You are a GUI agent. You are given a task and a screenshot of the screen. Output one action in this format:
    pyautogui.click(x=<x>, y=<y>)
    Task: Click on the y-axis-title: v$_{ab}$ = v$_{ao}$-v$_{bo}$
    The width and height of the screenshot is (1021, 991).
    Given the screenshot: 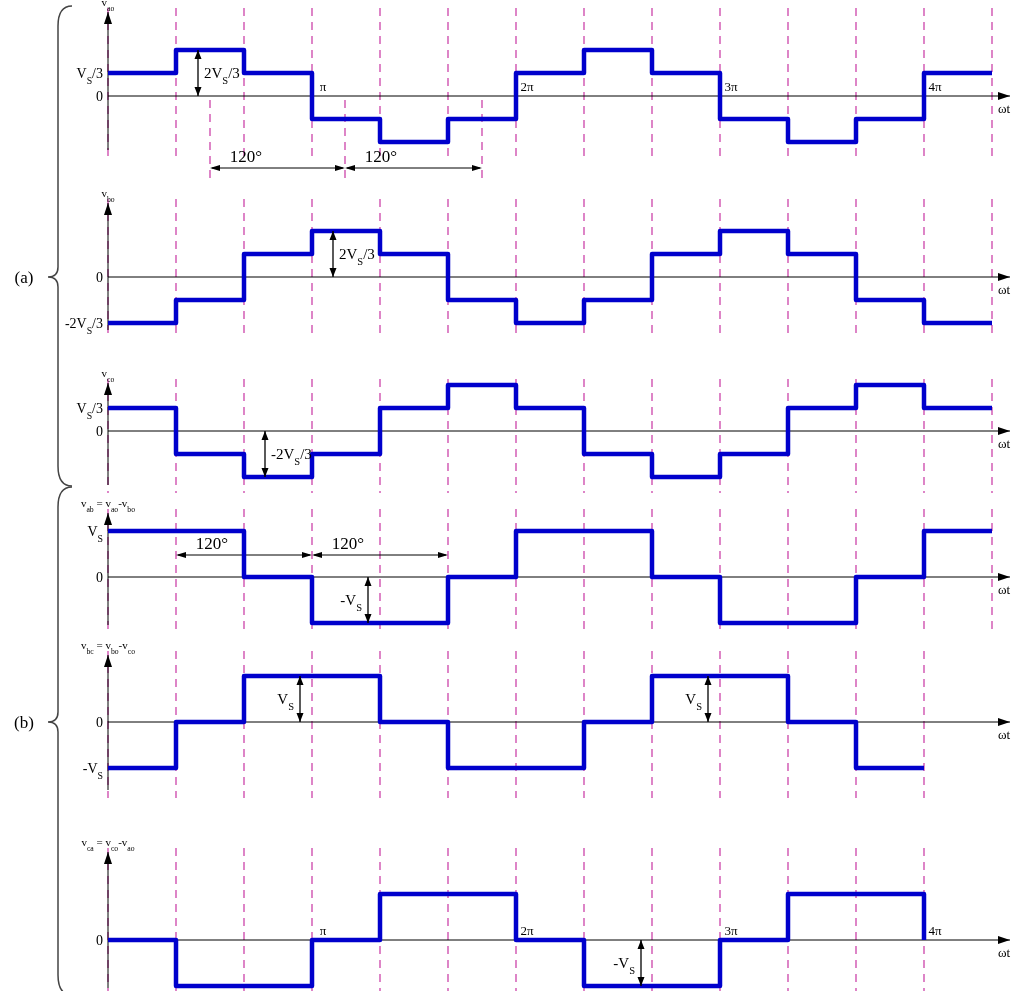 What is the action you would take?
    pyautogui.click(x=108, y=505)
    